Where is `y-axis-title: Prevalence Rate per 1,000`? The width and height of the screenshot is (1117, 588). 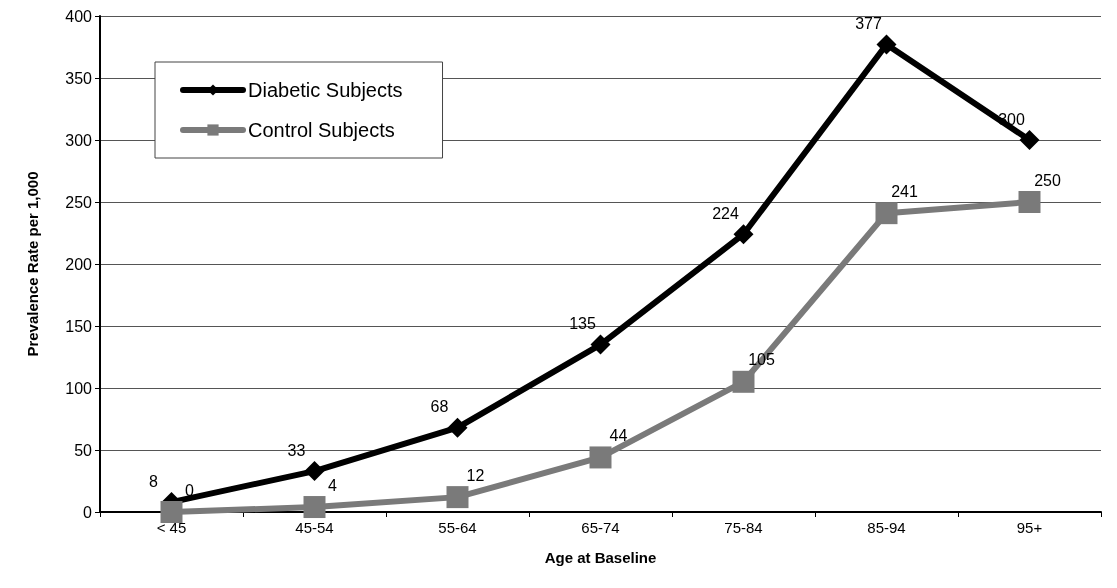
y-axis-title: Prevalence Rate per 1,000 is located at coordinates (32, 264).